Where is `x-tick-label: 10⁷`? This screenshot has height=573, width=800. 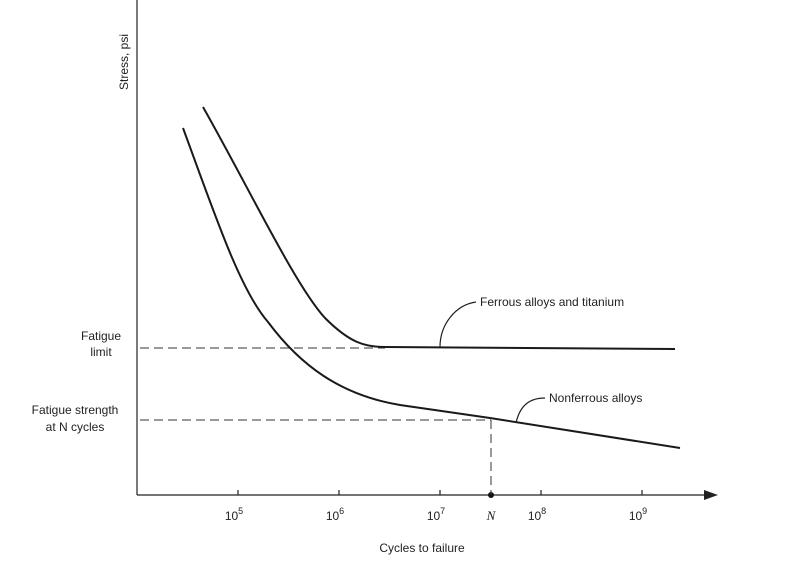 x-tick-label: 10⁷ is located at coordinates (436, 514).